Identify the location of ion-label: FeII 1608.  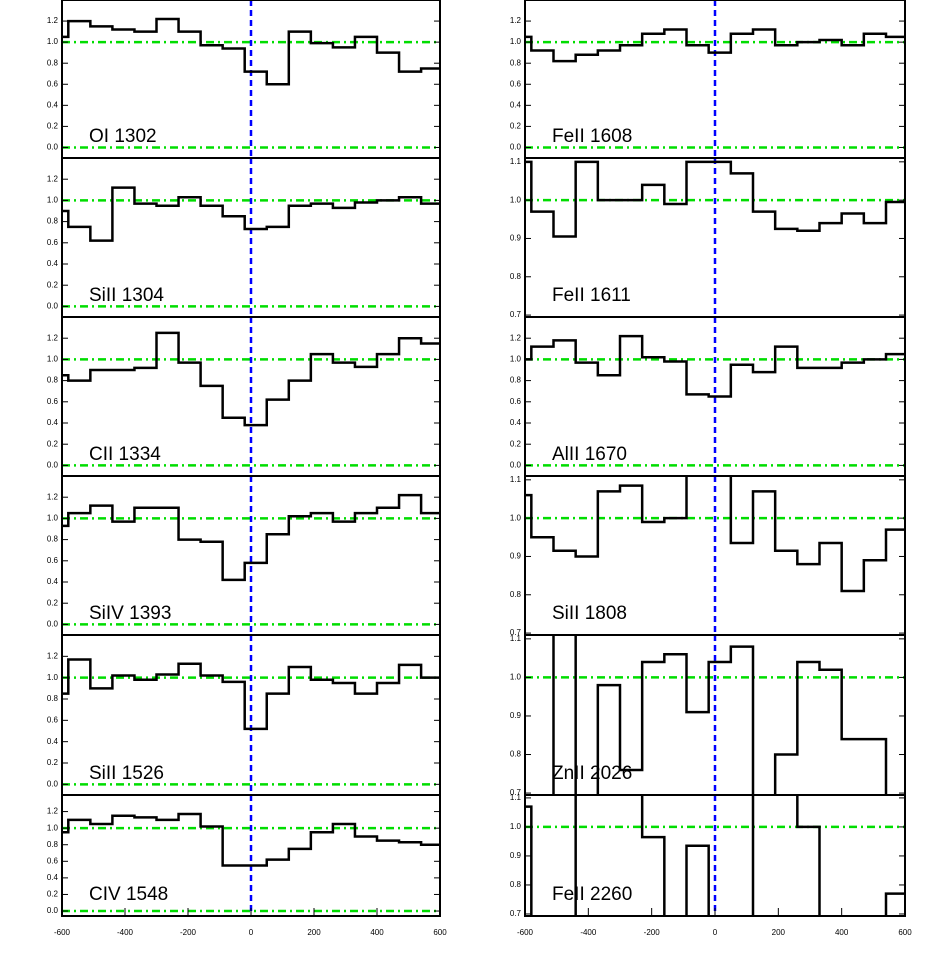
(592, 136).